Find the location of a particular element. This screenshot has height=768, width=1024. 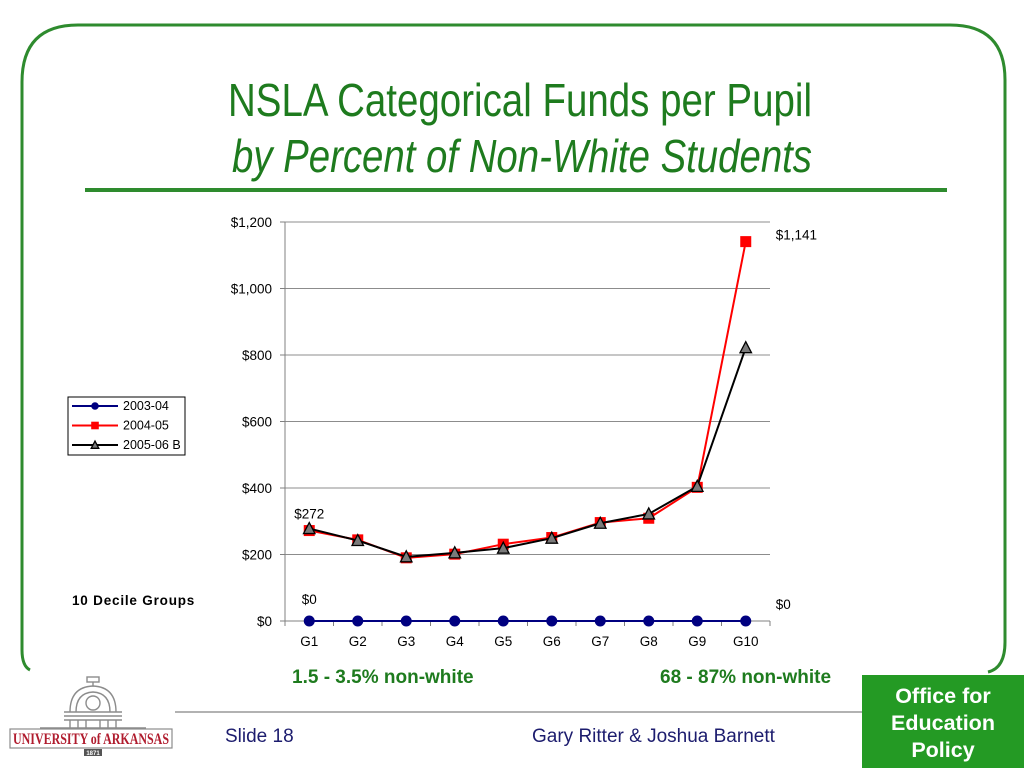

legend-marker-circle is located at coordinates (95, 406).